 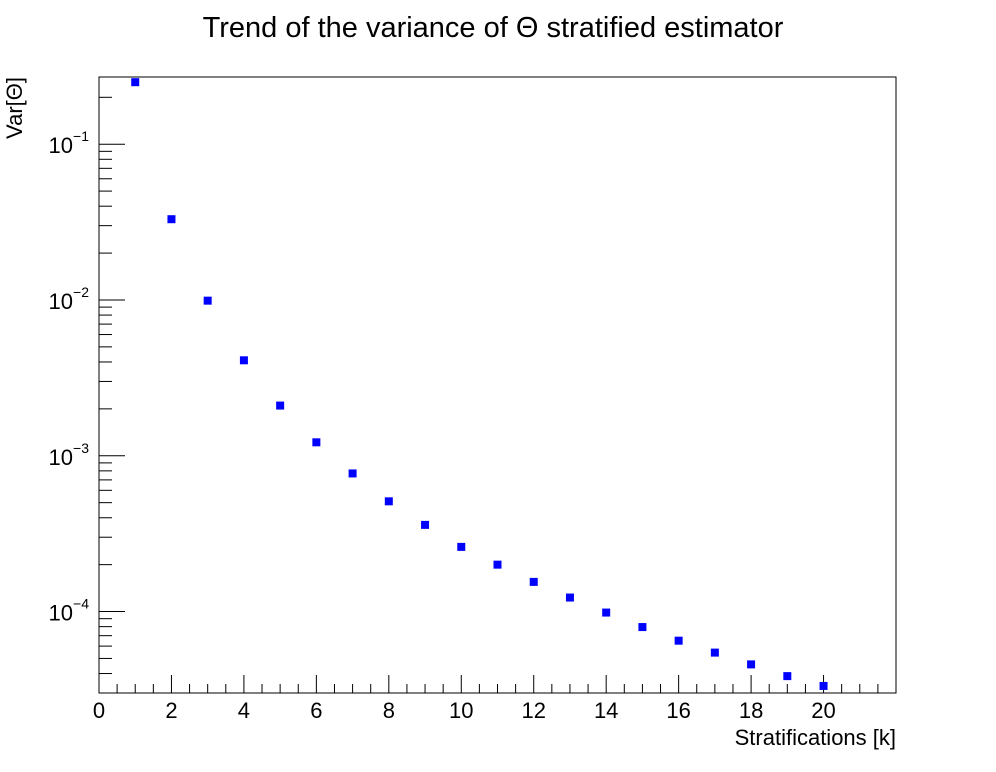 I want to click on y-tick-label: 10⁻², so click(x=69, y=299).